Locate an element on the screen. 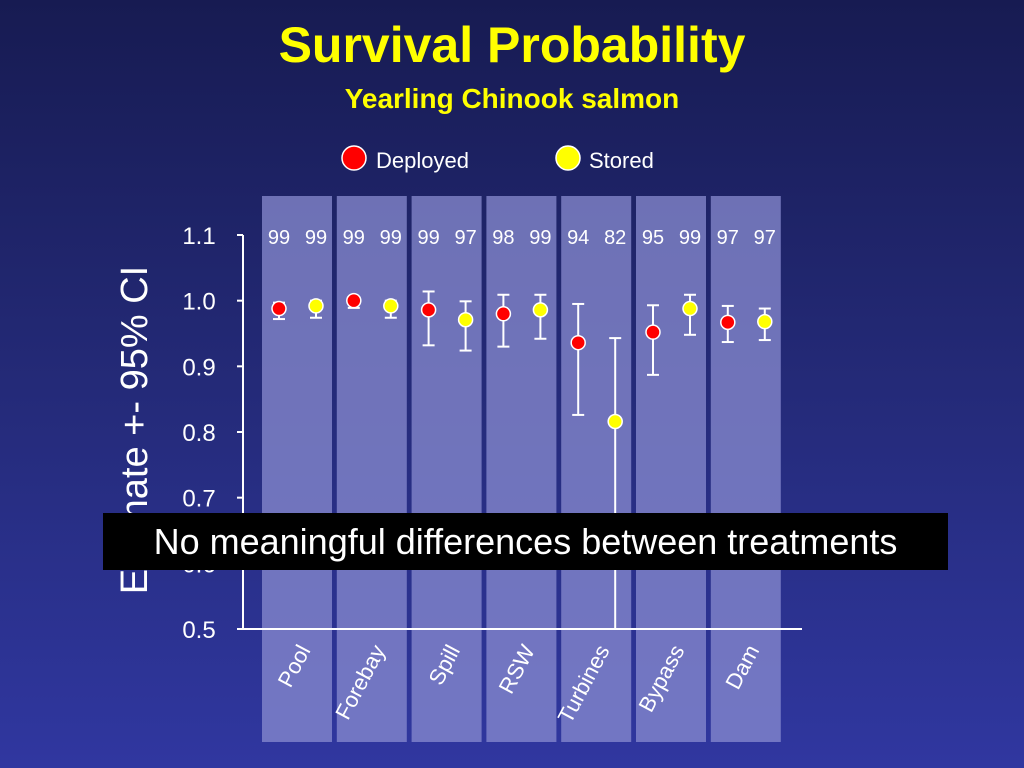  chart-title: Survival Probability is located at coordinates (512, 45).